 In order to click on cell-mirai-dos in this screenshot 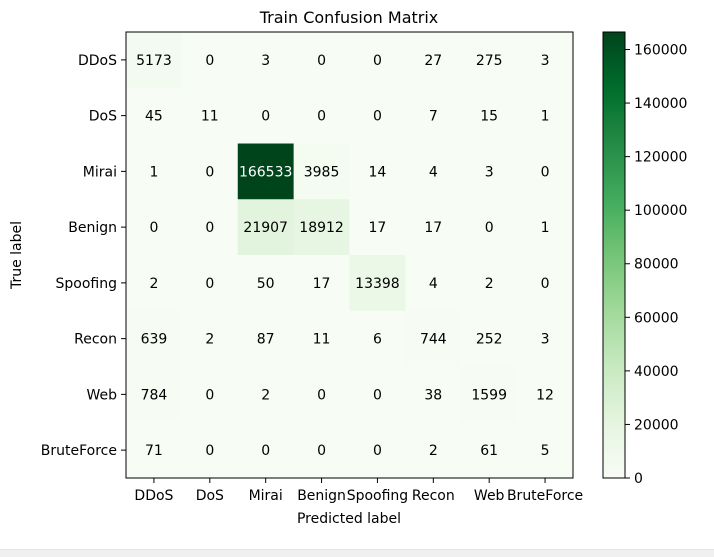, I will do `click(210, 171)`.